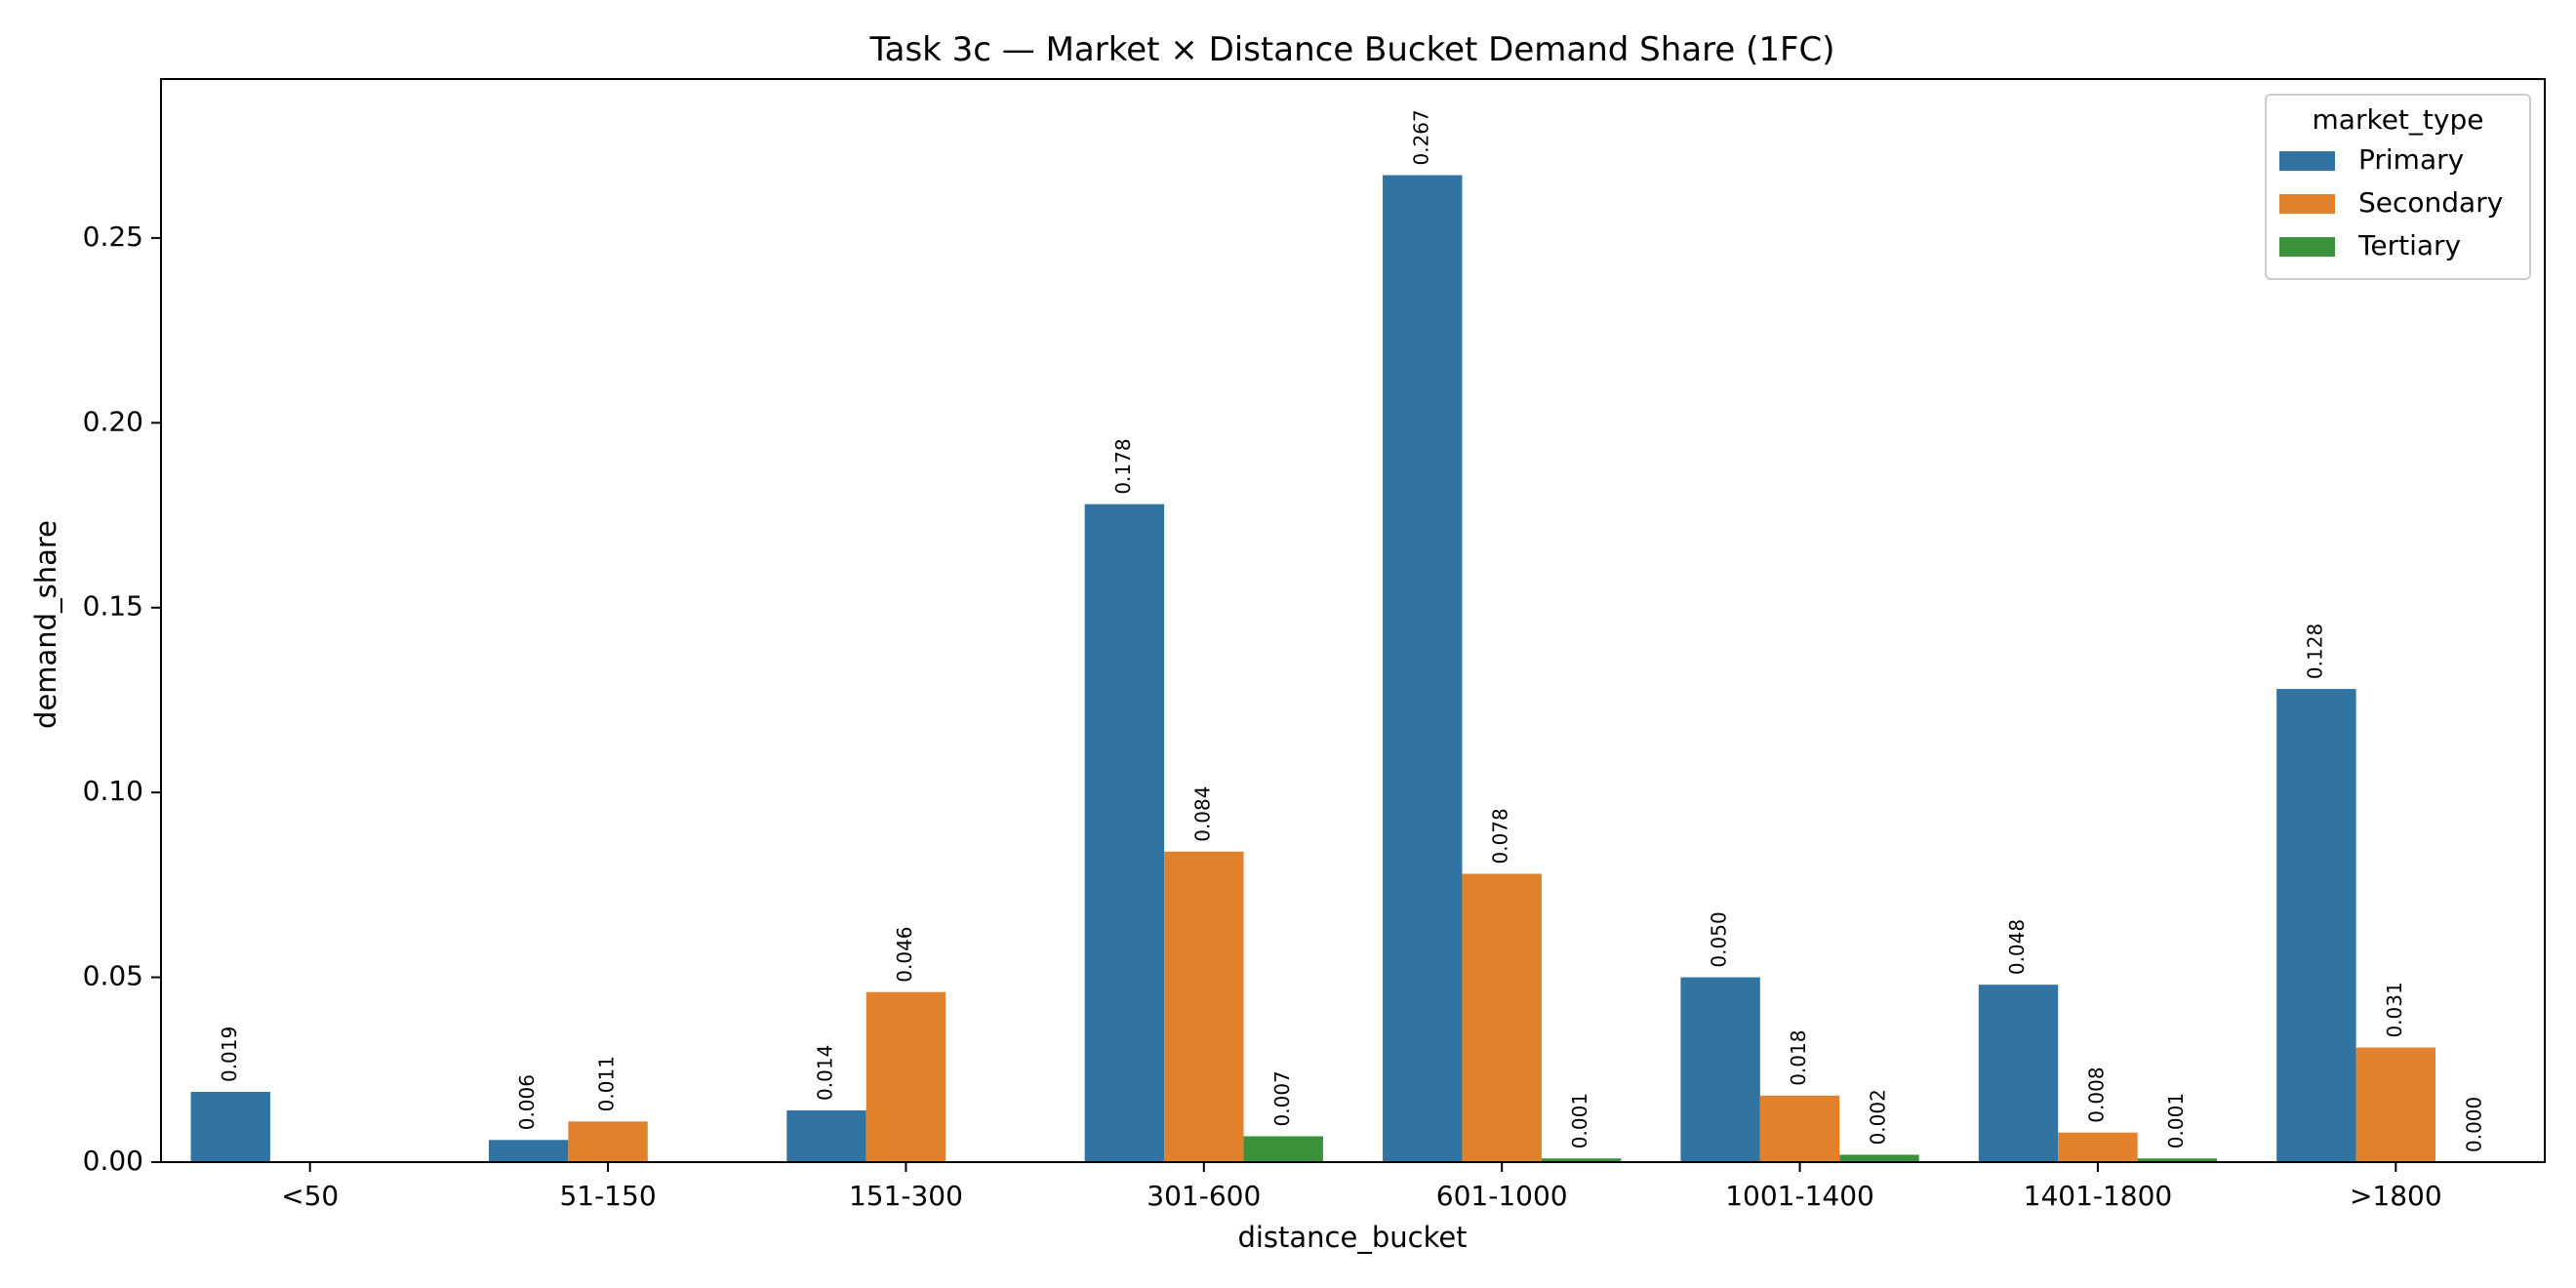  Describe the element at coordinates (2307, 247) in the screenshot. I see `legend-swatch-tertiary` at that location.